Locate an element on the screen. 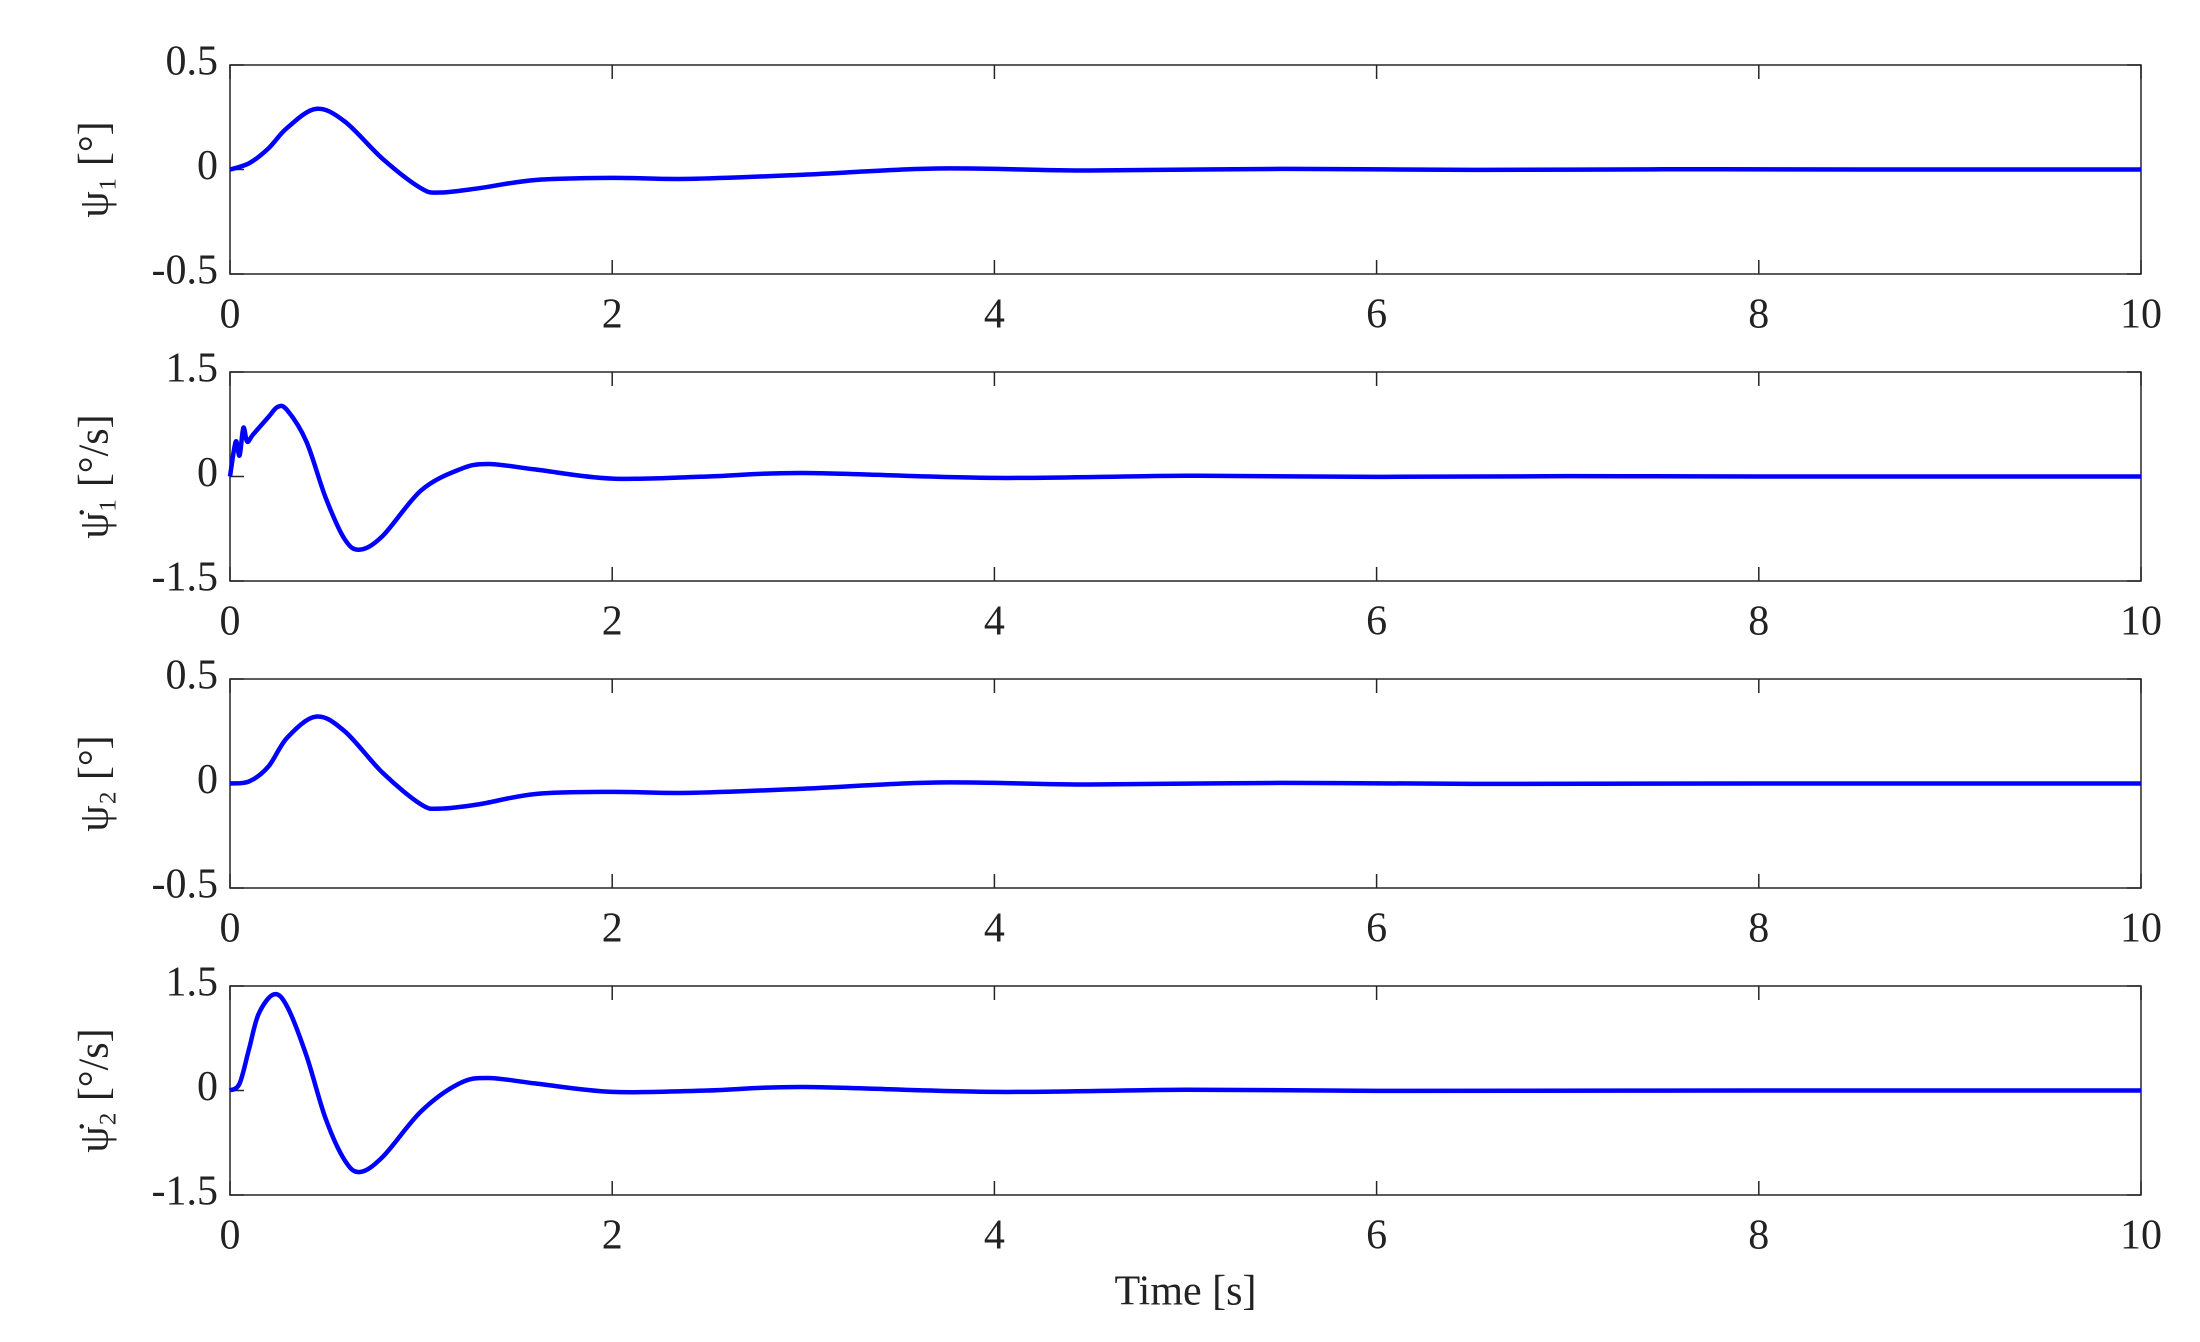  y-axis-label: ψ₁ [°] is located at coordinates (95, 169).